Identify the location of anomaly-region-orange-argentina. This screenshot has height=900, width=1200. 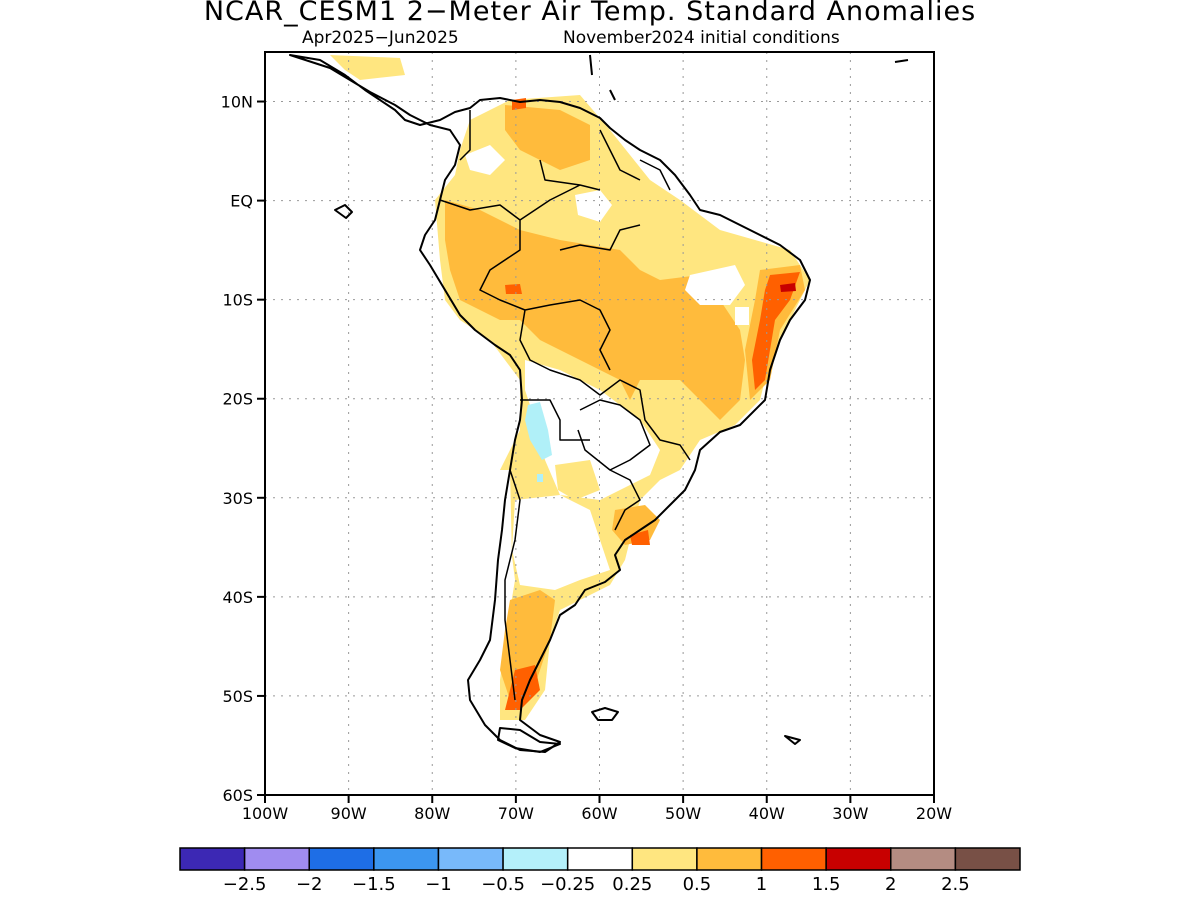
(577, 480).